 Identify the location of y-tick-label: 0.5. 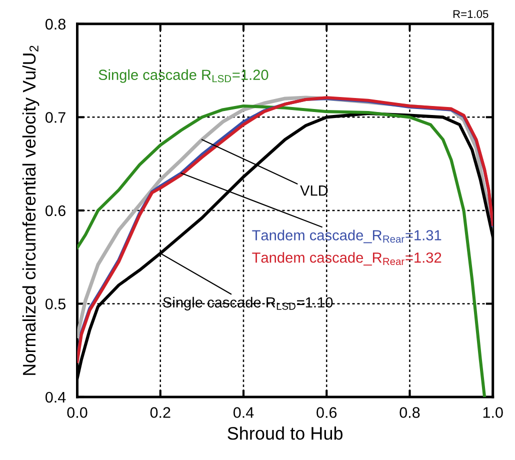
(56, 304).